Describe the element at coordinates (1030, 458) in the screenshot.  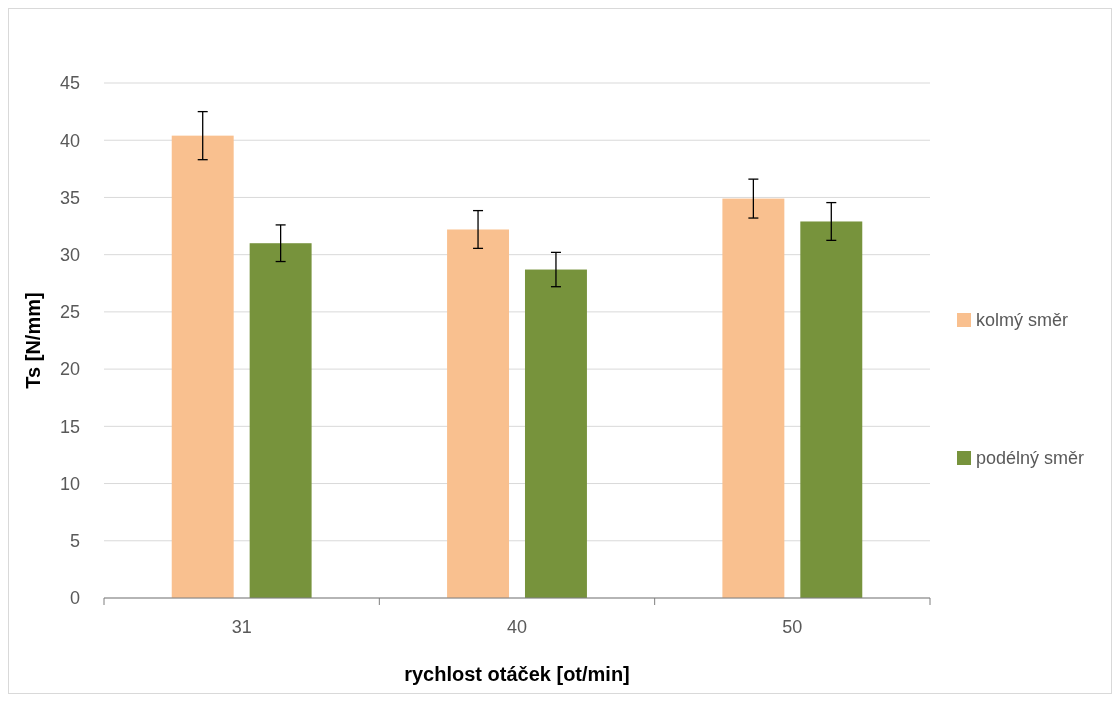
I see `legend-label: podélný směr` at that location.